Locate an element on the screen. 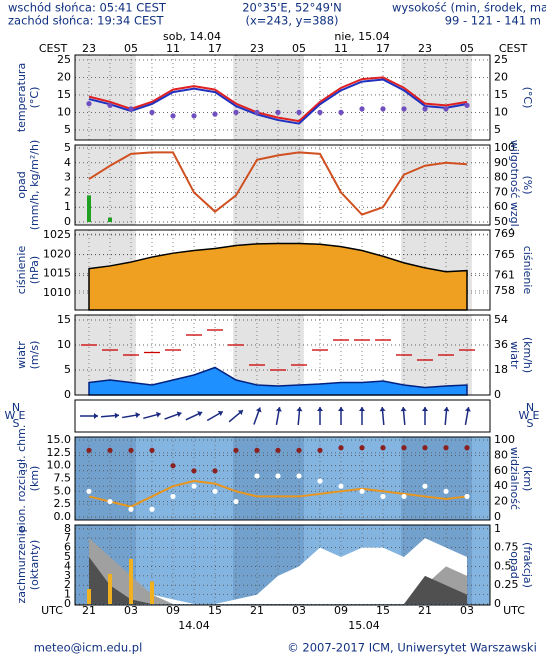 Image resolution: width=546 pixels, height=662 pixels. axis-title: (hPa) is located at coordinates (34, 270).